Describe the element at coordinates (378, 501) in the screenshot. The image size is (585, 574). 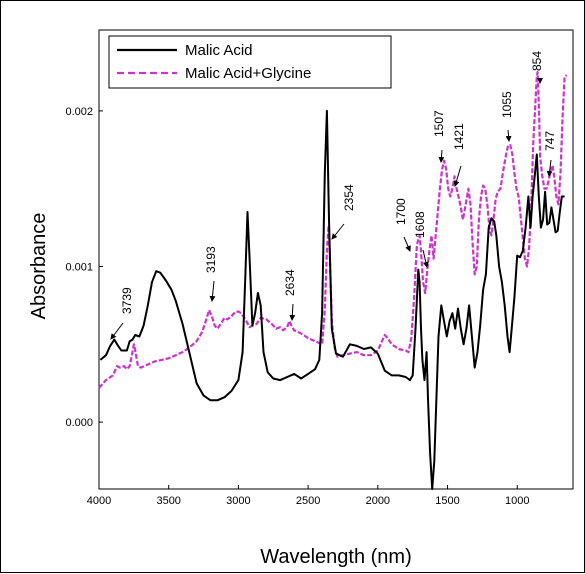
I see `x-tick-label: 2000` at that location.